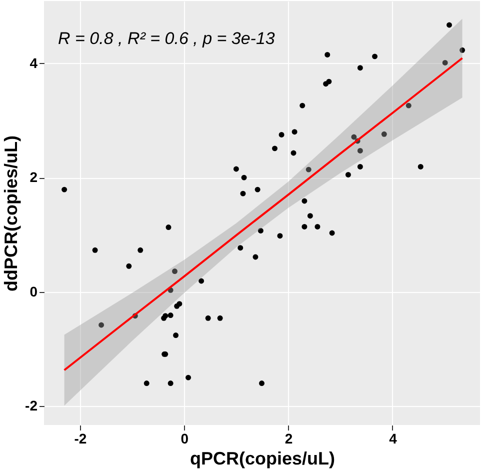 The width and height of the screenshot is (484, 471). Describe the element at coordinates (31, 406) in the screenshot. I see `y-tick-label: -2` at that location.